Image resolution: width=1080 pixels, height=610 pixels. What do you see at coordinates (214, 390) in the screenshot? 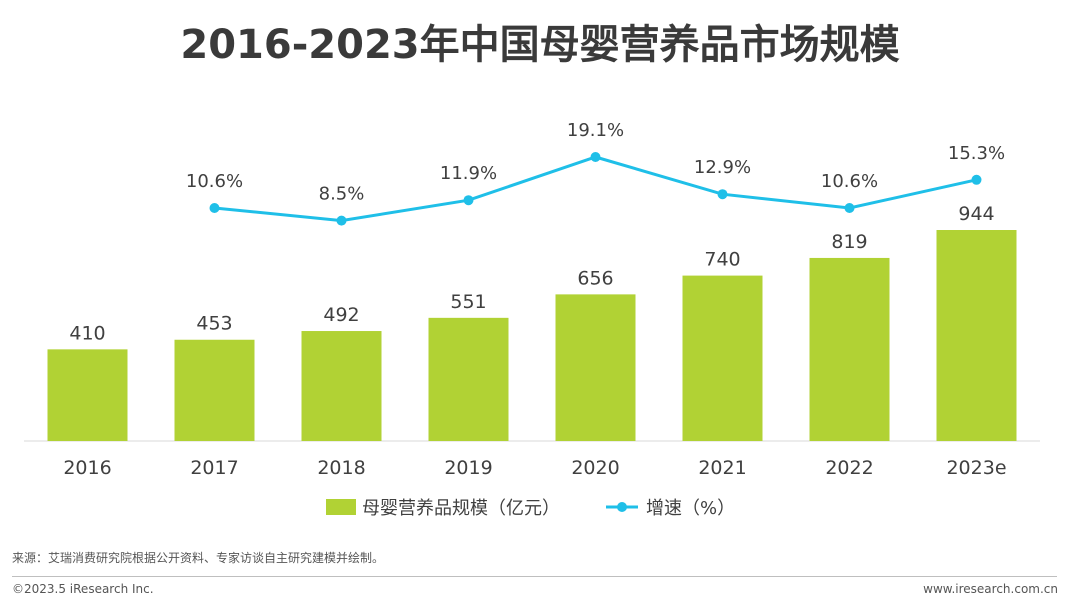
I see `bar-2017` at bounding box center [214, 390].